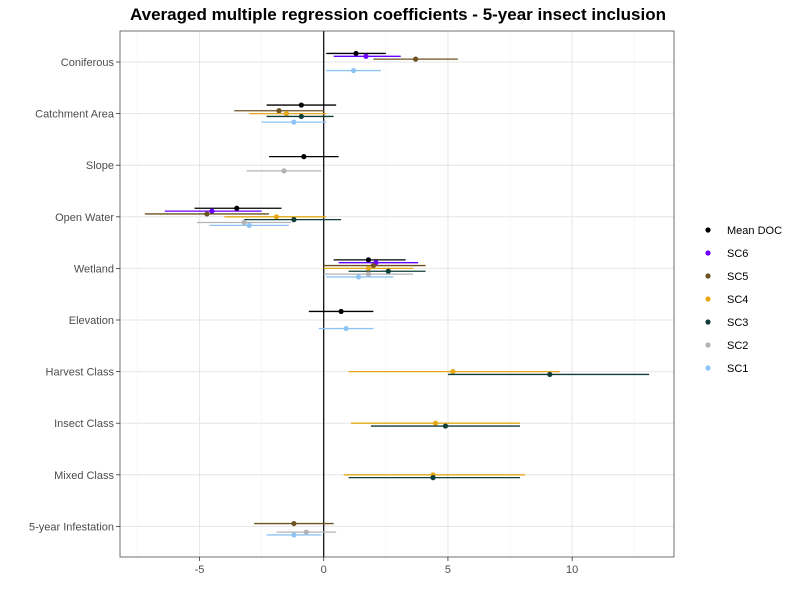 Image resolution: width=800 pixels, height=600 pixels. I want to click on y-tick-label: Wetland, so click(94, 269).